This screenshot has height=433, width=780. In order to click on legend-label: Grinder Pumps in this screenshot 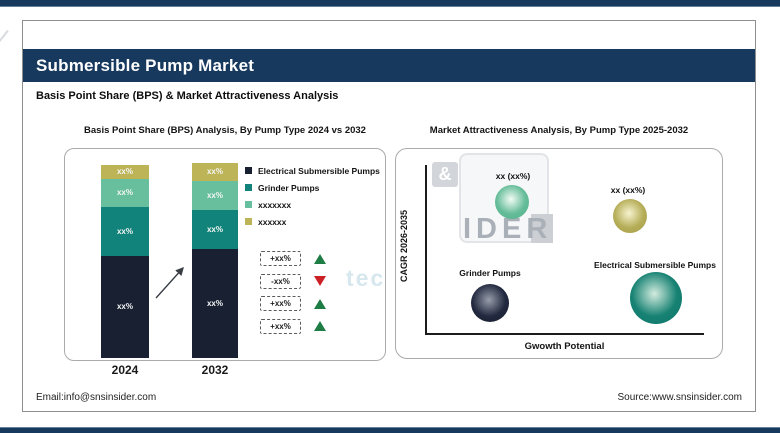, I will do `click(289, 187)`.